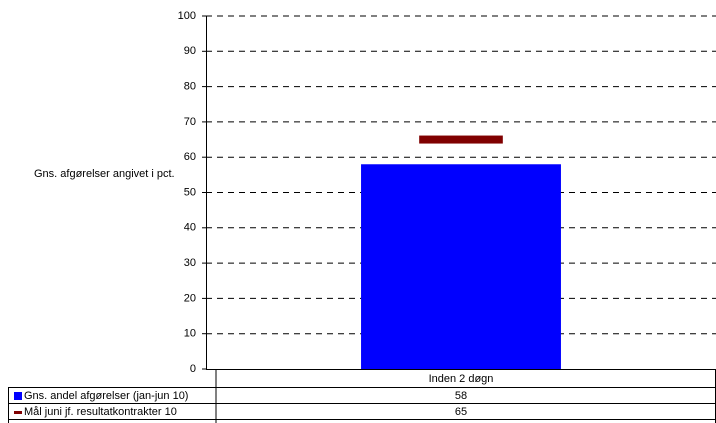 The width and height of the screenshot is (716, 423). I want to click on y-tick-label: 50, so click(190, 192).